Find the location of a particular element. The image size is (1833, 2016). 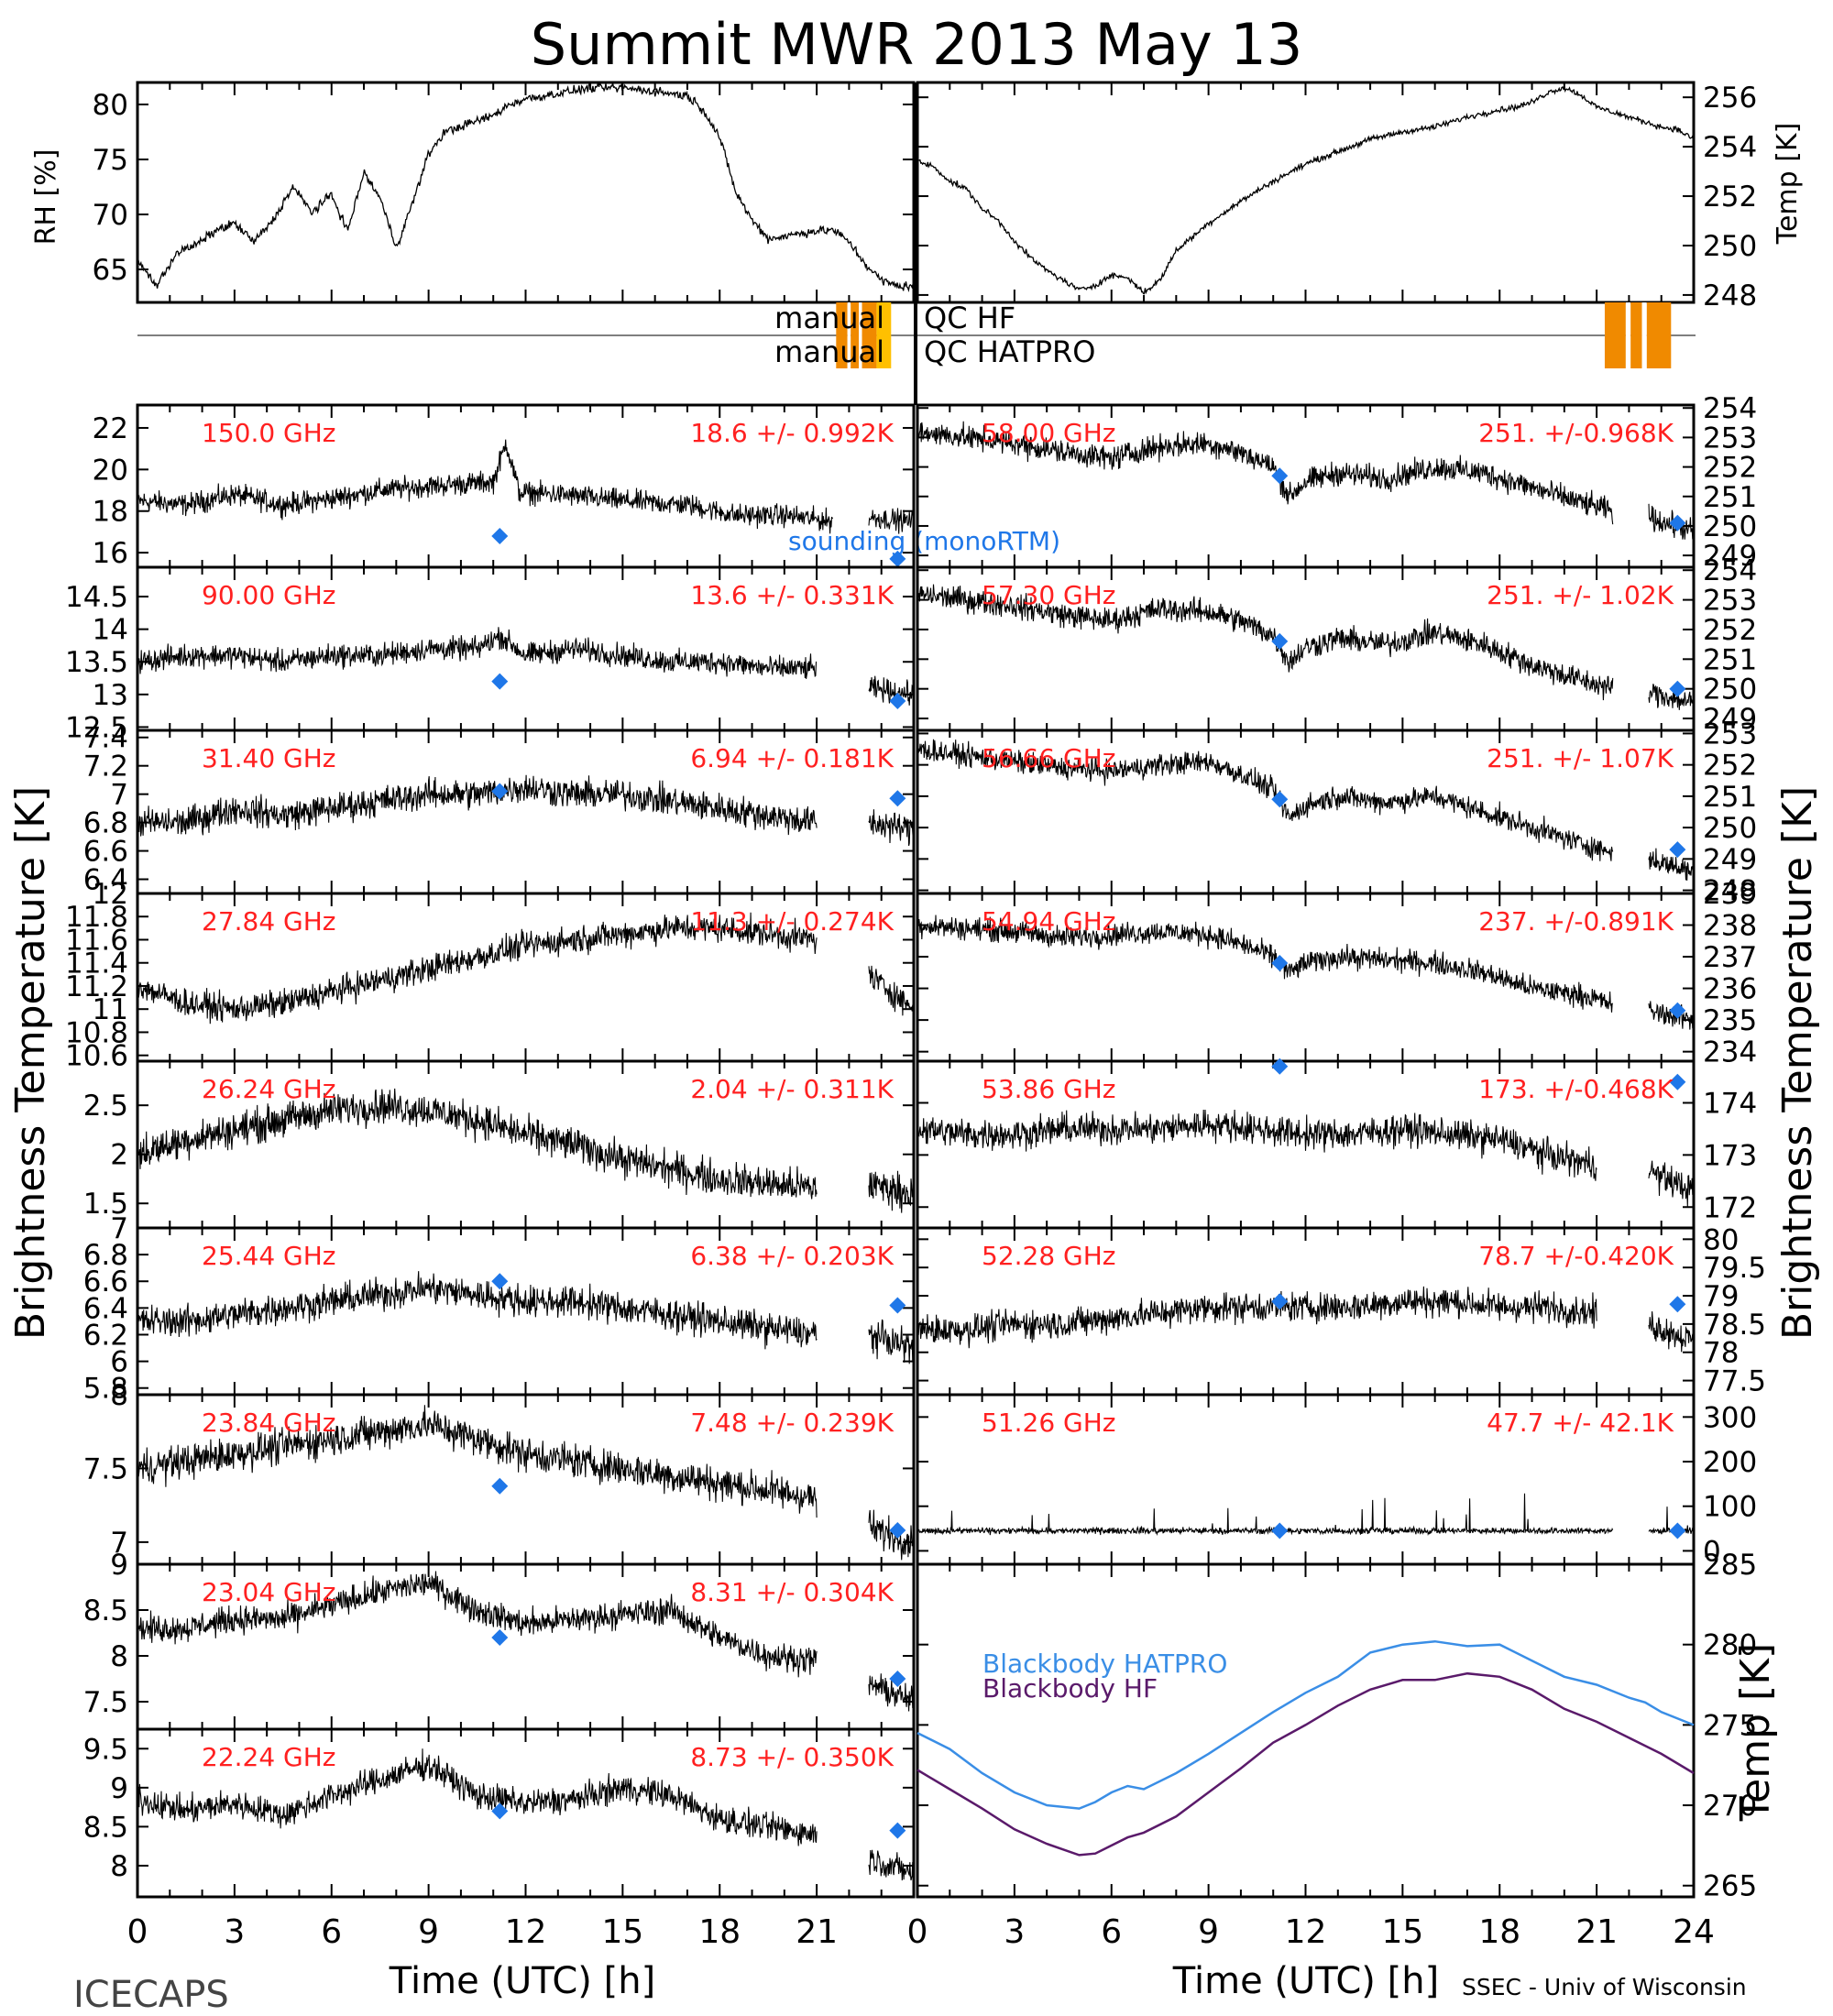

channel-ch57-ytick-label: 252 is located at coordinates (1730, 630).